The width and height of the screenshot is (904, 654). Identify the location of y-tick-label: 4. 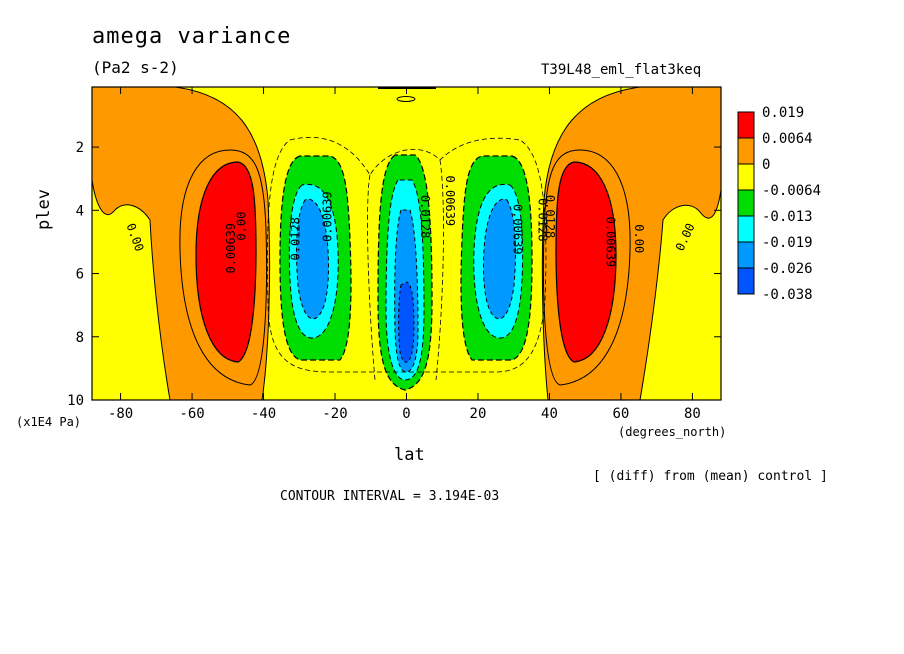
(80, 211).